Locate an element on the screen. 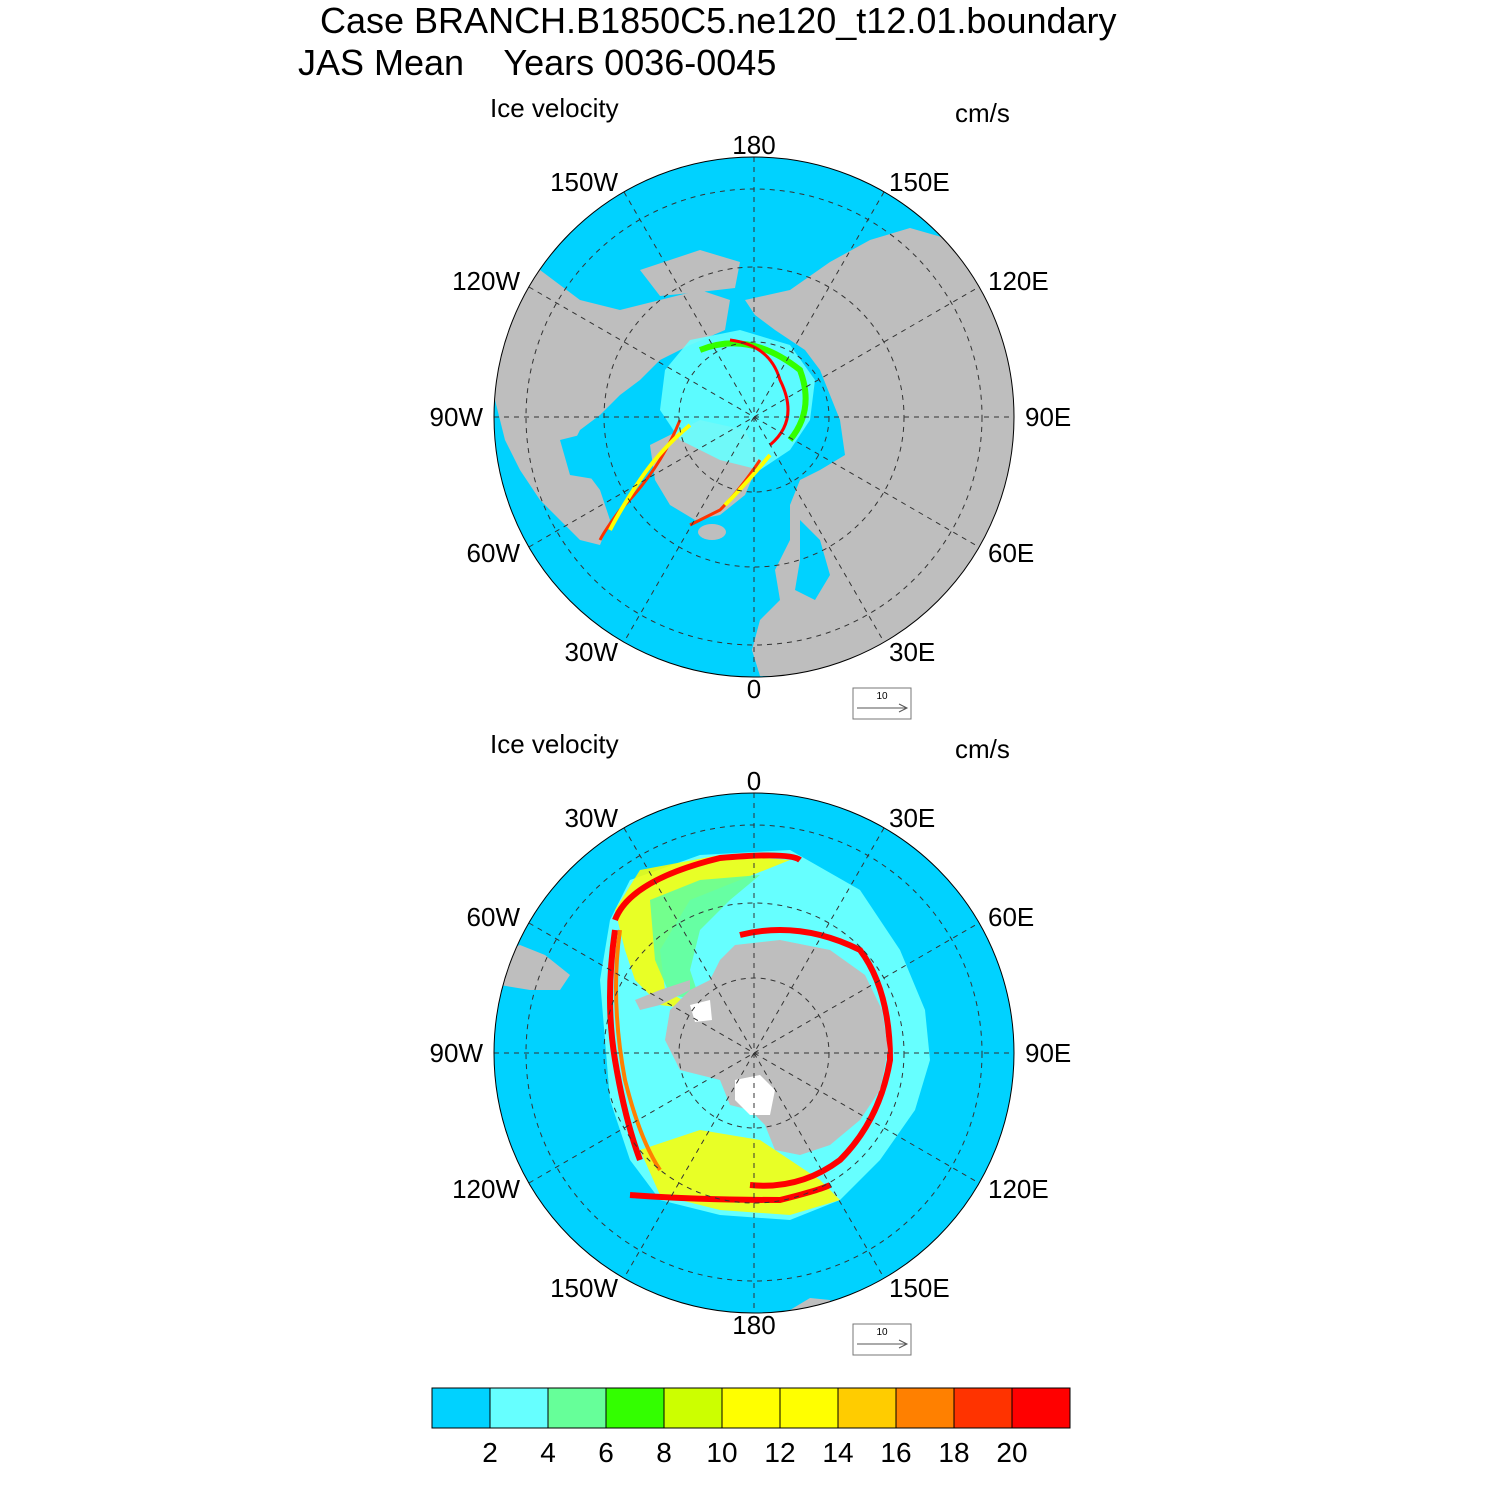 Image resolution: width=1500 pixels, height=1500 pixels. south-lon-mid-upper-left: 60W is located at coordinates (494, 917).